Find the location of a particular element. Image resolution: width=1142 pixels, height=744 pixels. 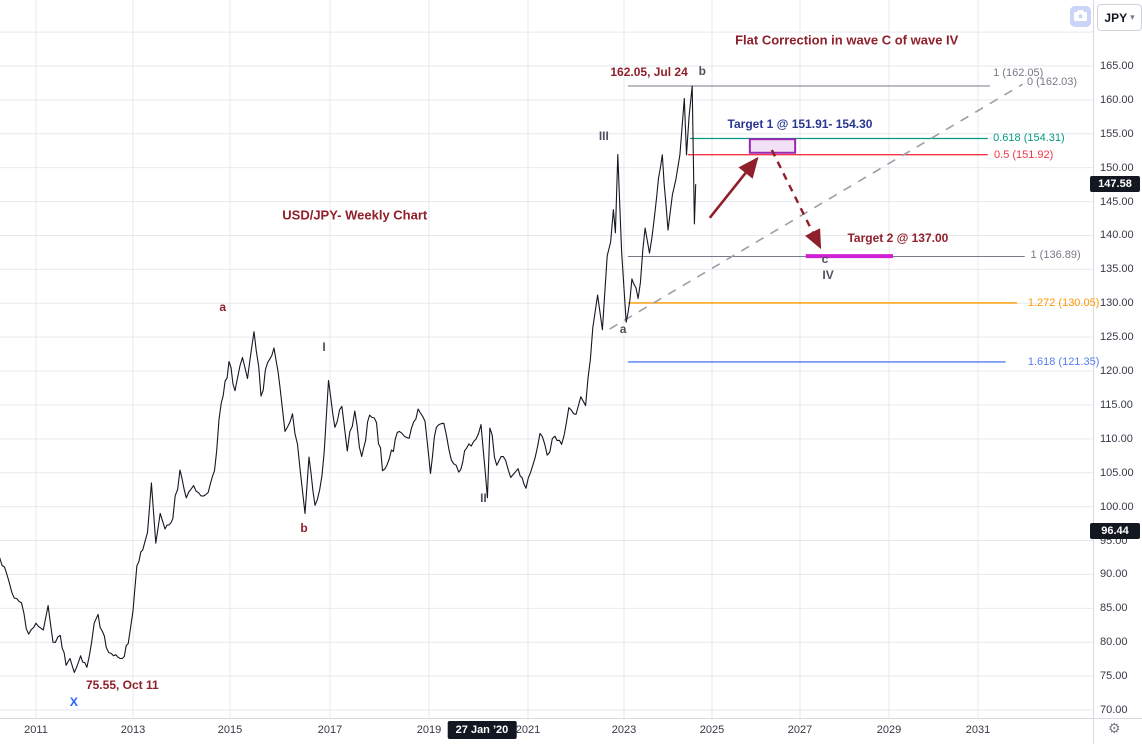

time-scale-label: 2029 is located at coordinates (889, 730).